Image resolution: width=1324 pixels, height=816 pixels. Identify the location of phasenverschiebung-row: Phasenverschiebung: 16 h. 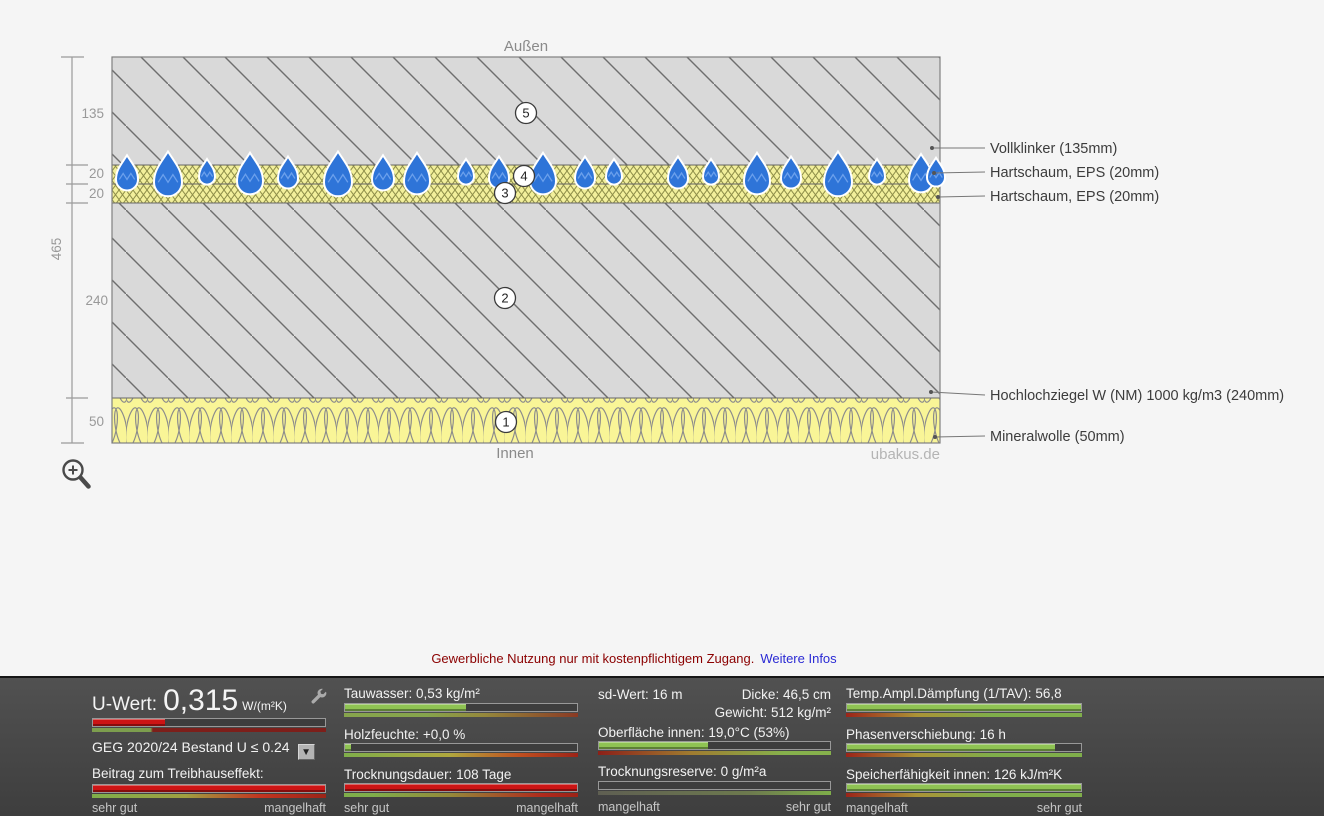
(926, 734).